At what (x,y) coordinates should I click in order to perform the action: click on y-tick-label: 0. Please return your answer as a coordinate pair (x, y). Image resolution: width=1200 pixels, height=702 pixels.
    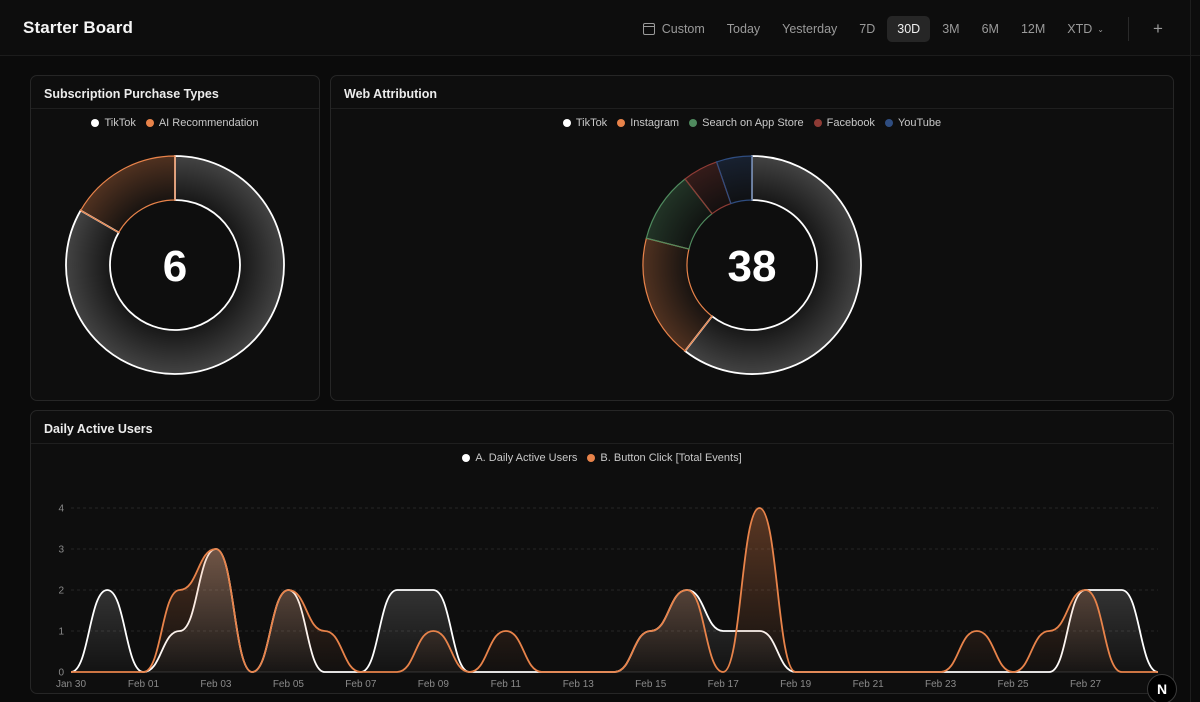
    Looking at the image, I should click on (61, 673).